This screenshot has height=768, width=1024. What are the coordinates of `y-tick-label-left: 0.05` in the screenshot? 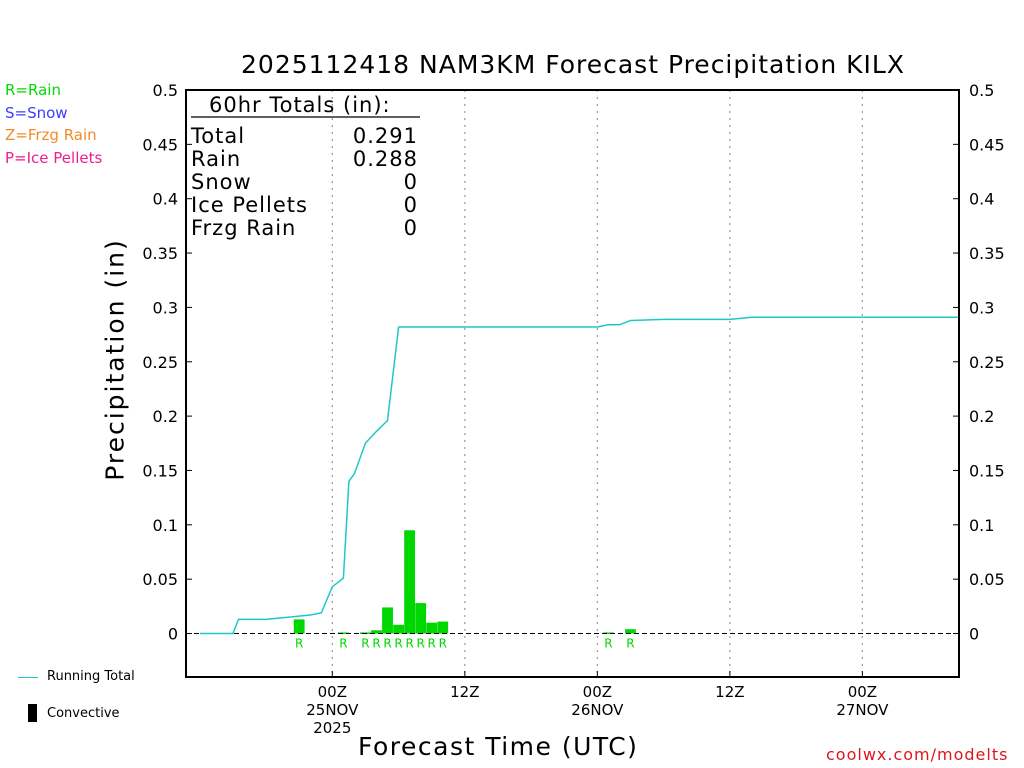 It's located at (160, 579).